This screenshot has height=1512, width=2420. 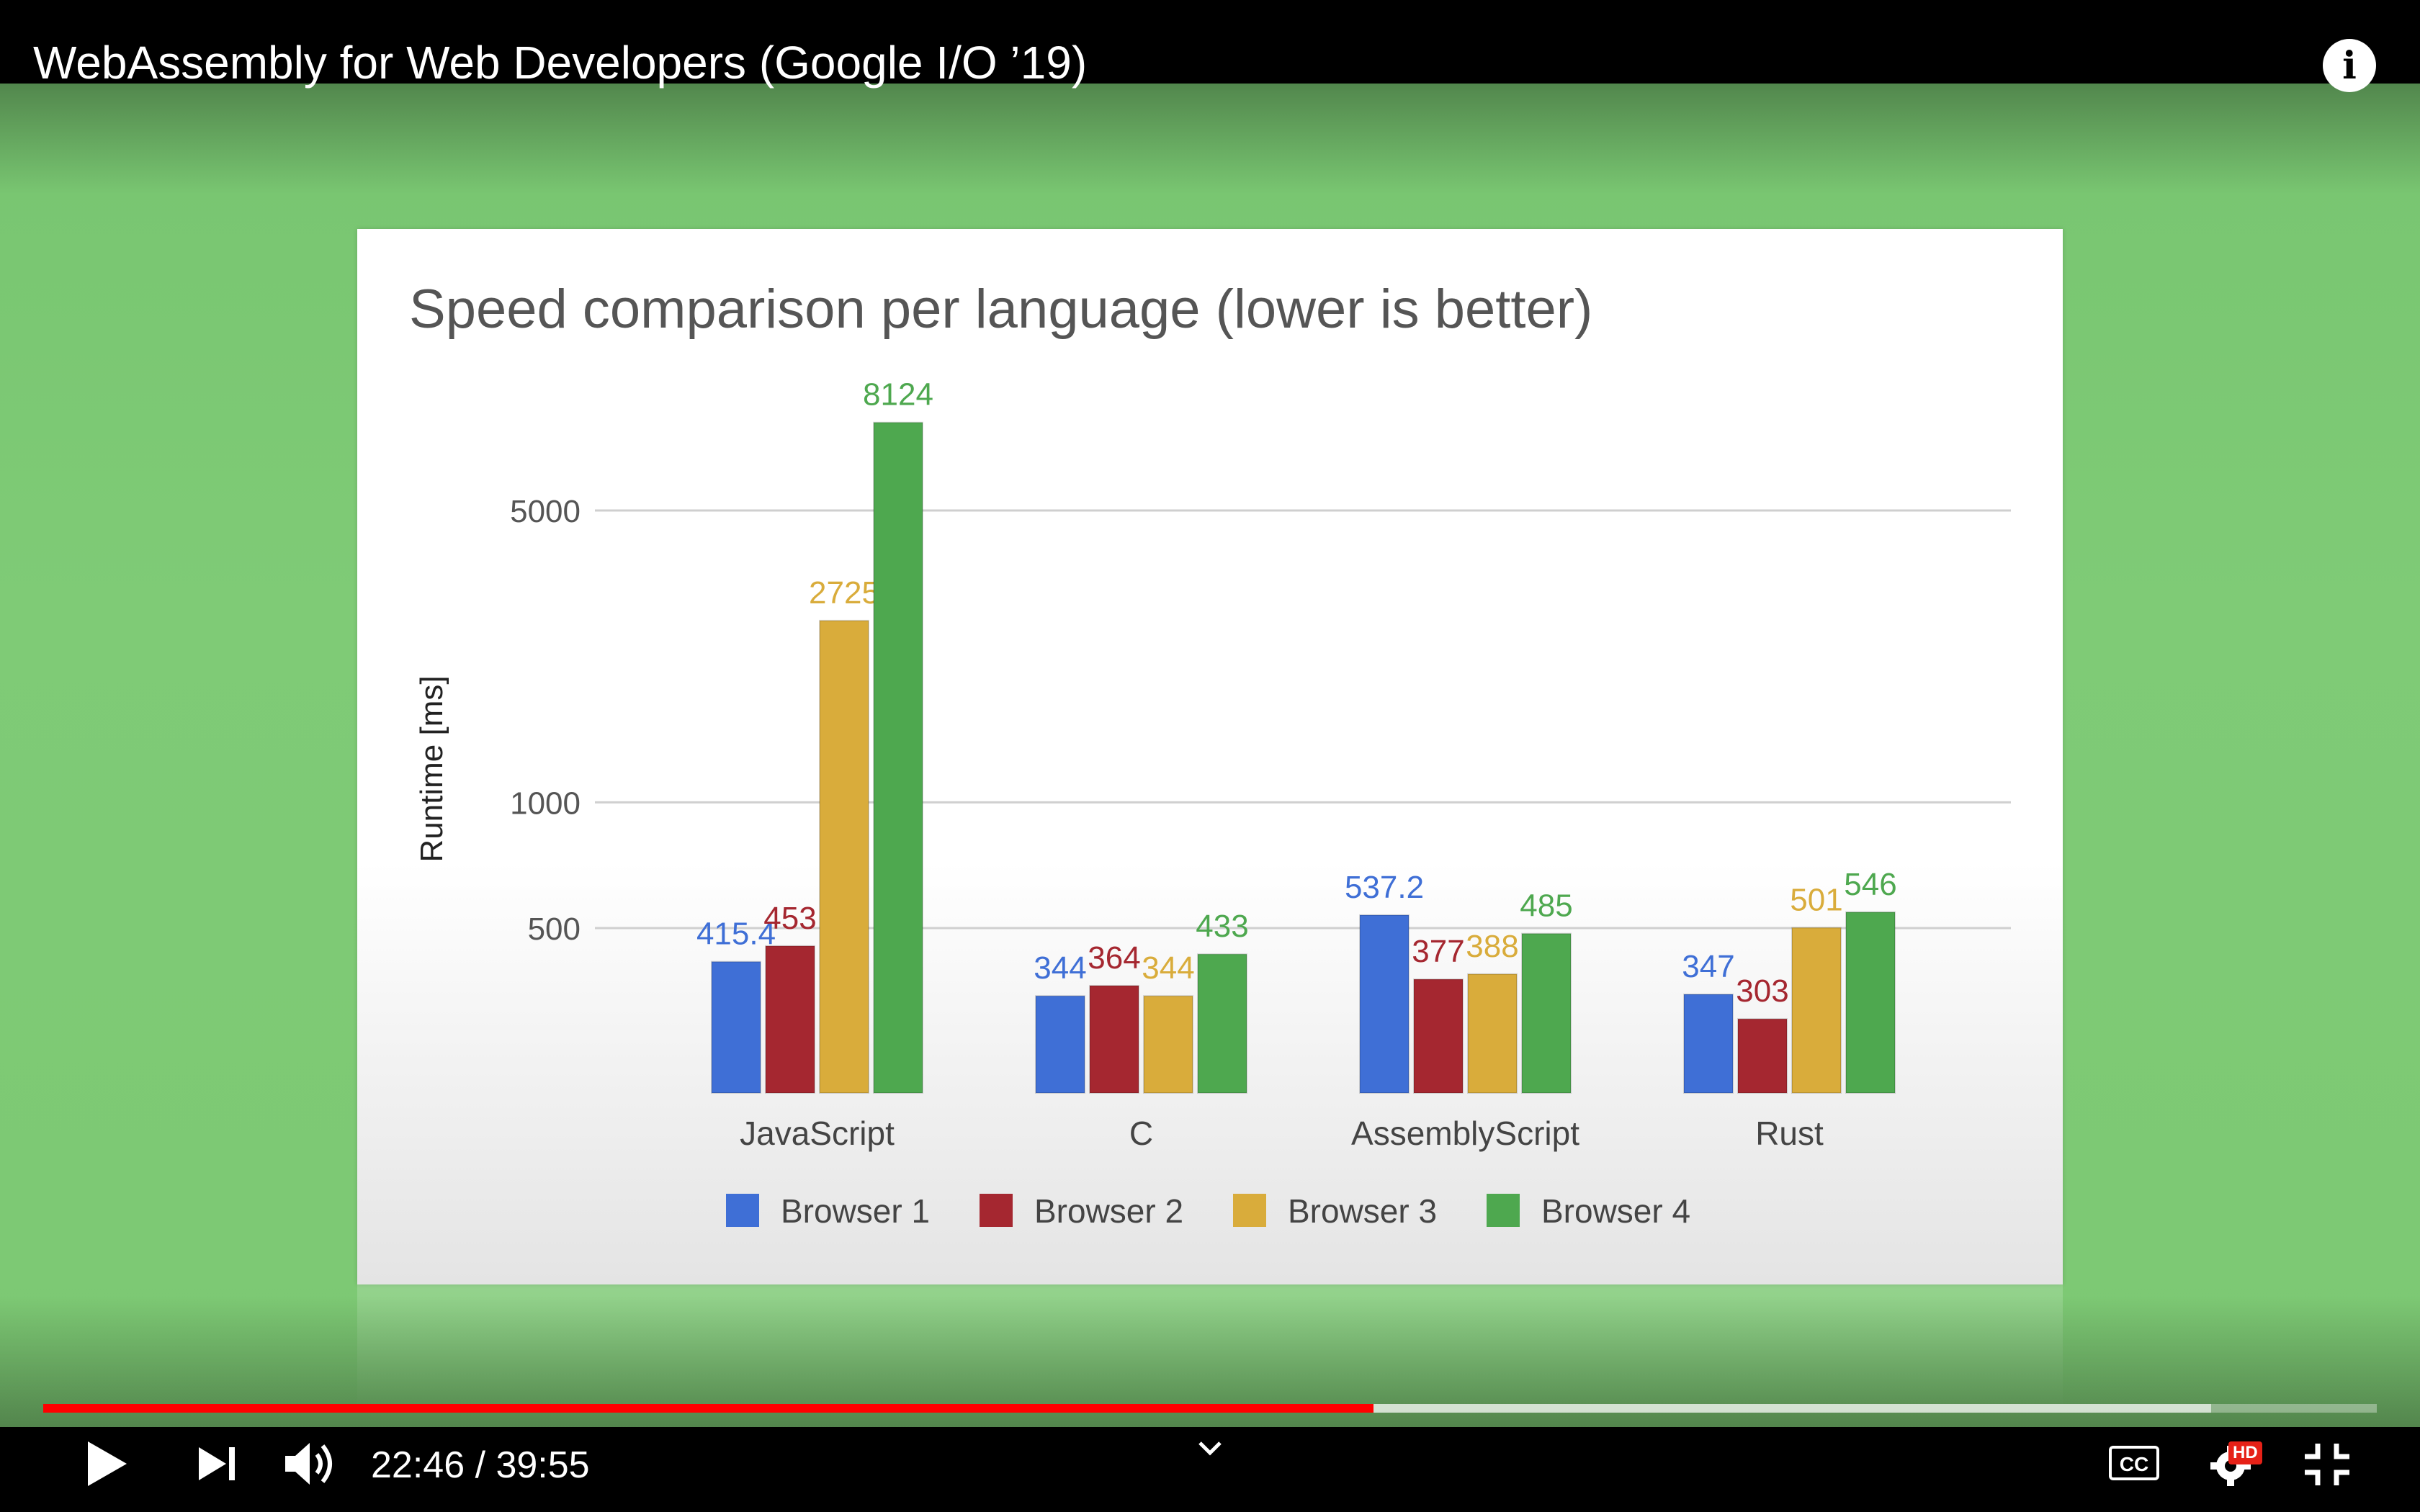 I want to click on y-tick-label: 500, so click(x=554, y=929).